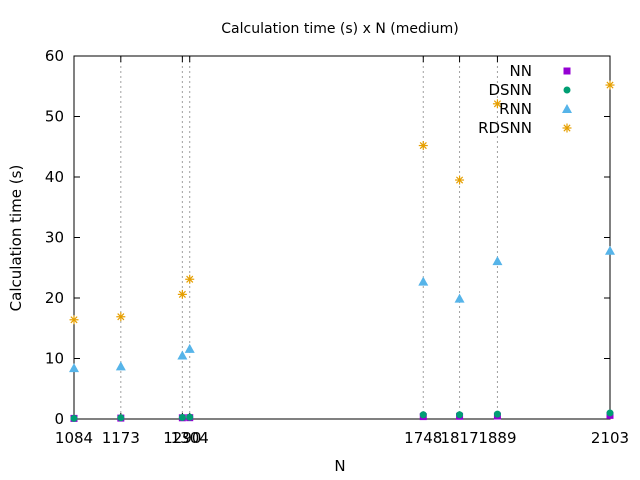  What do you see at coordinates (521, 71) in the screenshot?
I see `legend-label-nn: NN` at bounding box center [521, 71].